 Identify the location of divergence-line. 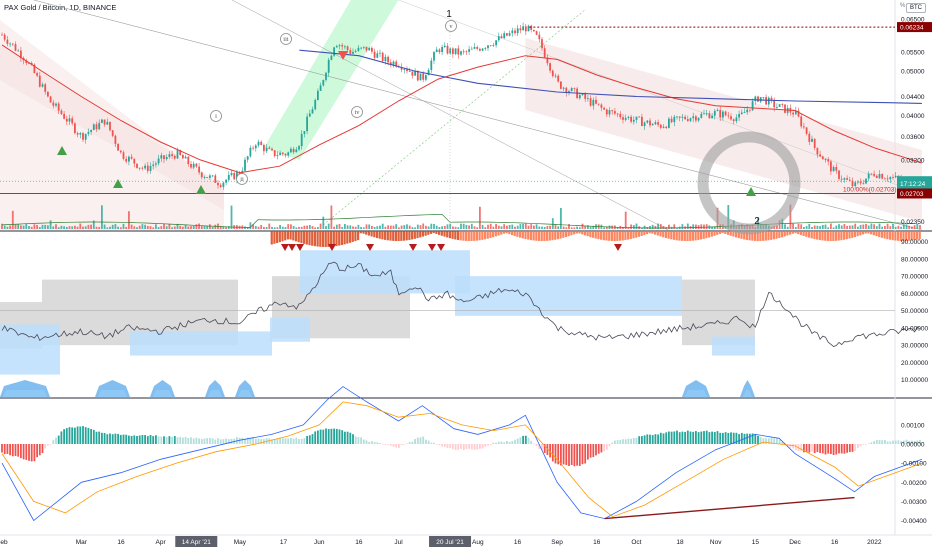
(729, 508).